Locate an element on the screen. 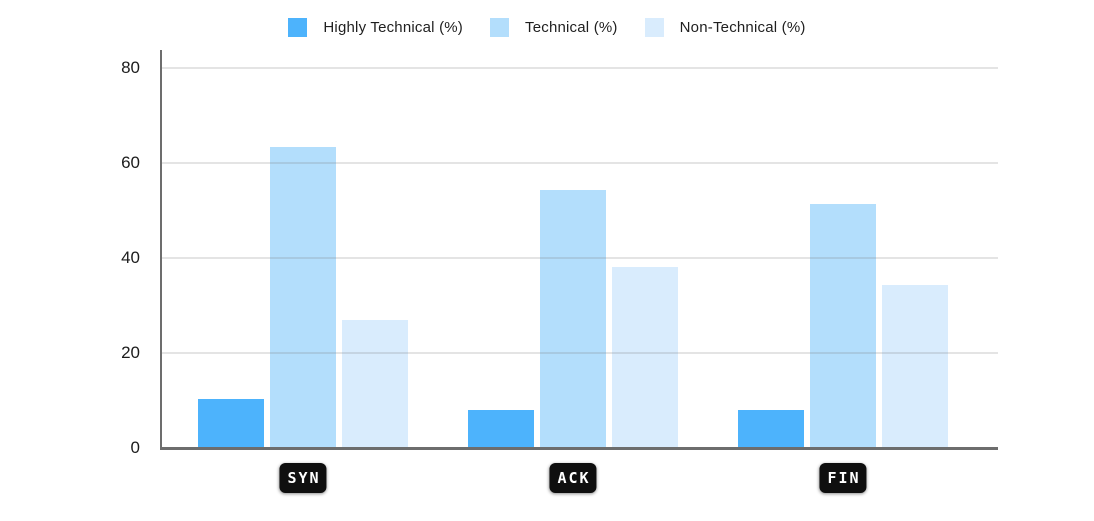 The height and width of the screenshot is (521, 1094). category-badge-syn: SYN is located at coordinates (303, 478).